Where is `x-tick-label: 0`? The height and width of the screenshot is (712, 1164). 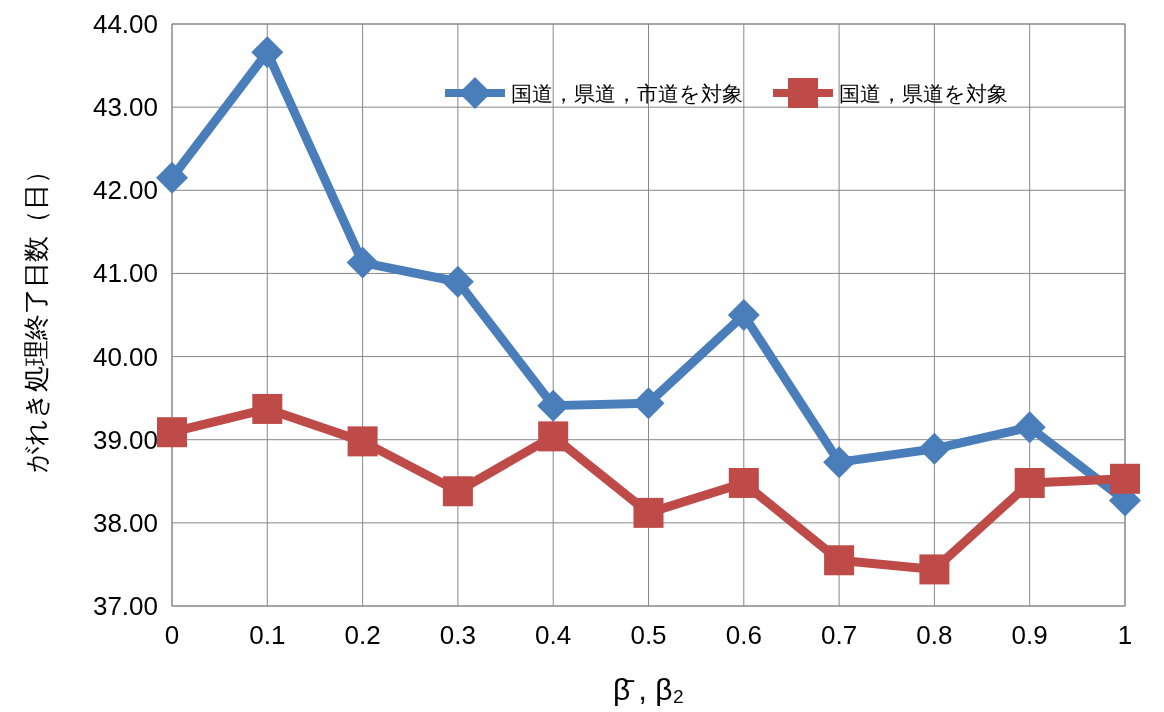 x-tick-label: 0 is located at coordinates (172, 635).